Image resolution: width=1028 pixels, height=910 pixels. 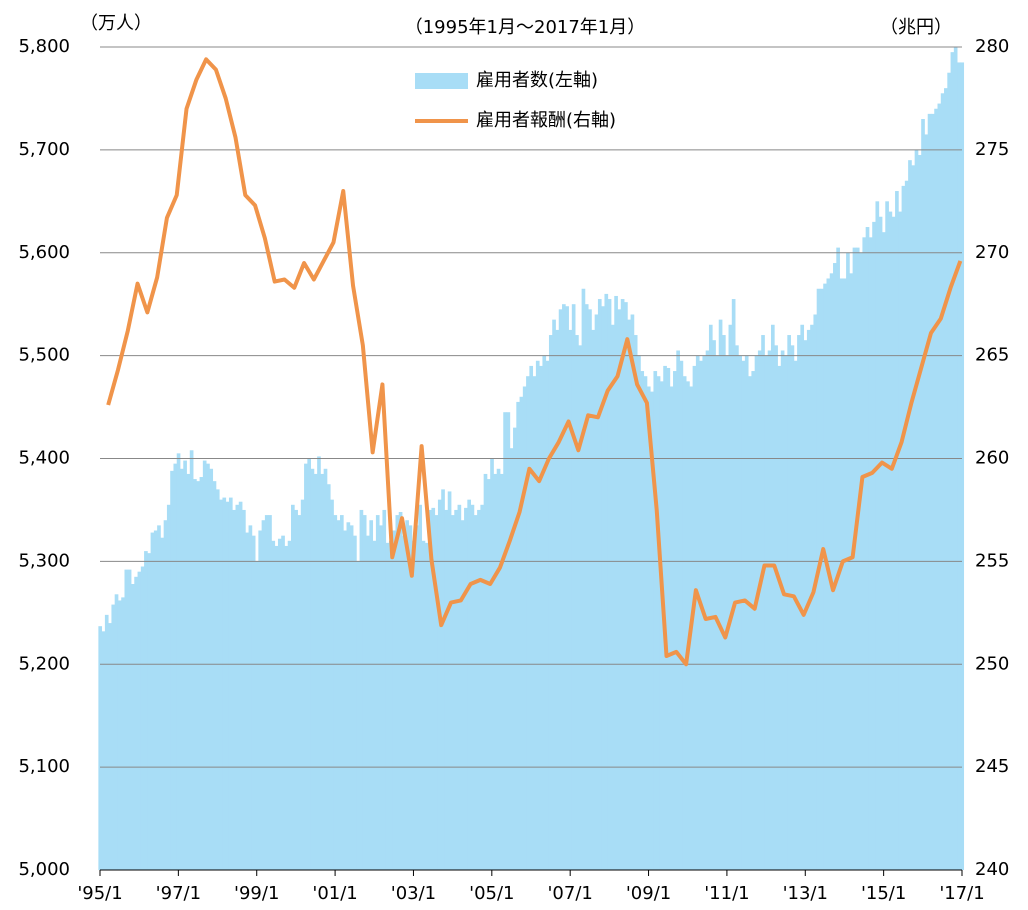 I want to click on y-tick-label: 5,200, so click(x=44, y=663).